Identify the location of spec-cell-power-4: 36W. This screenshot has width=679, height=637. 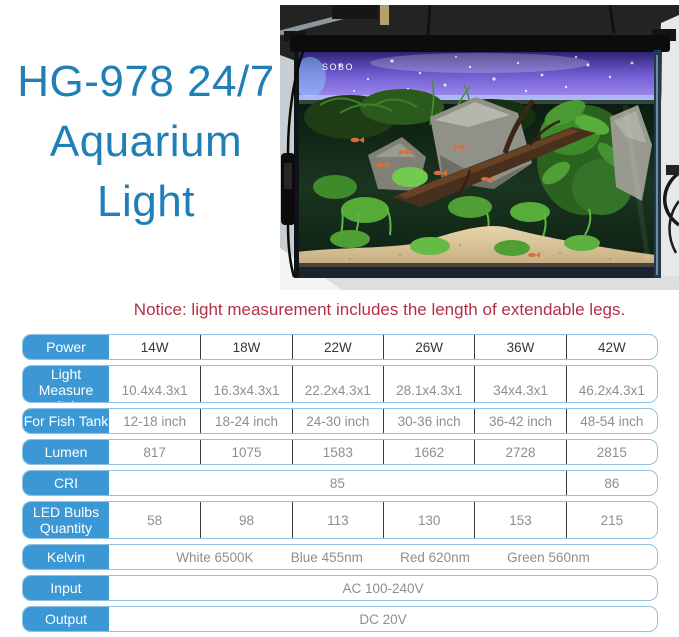
(519, 347).